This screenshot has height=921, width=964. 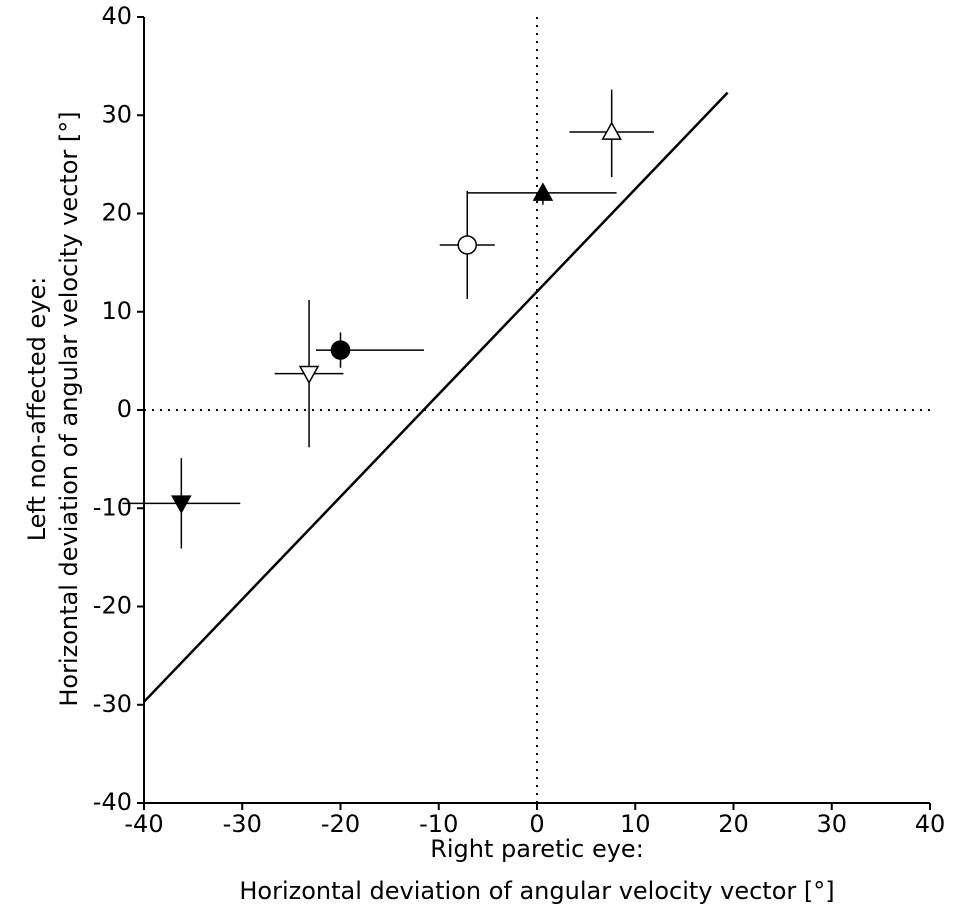 I want to click on x-tick-label: -30, so click(x=242, y=824).